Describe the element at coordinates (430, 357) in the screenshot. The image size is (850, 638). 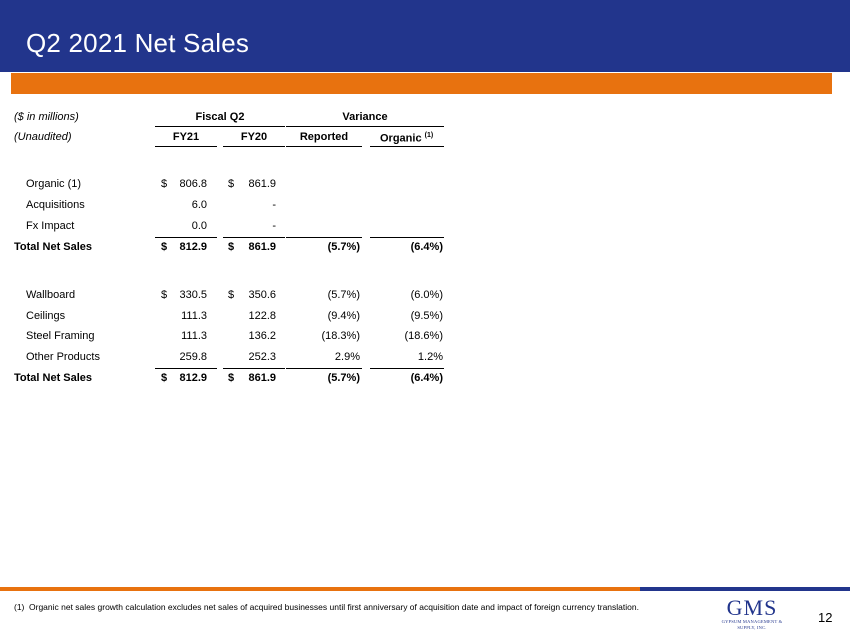
I see `organic-value: 1.2%` at that location.